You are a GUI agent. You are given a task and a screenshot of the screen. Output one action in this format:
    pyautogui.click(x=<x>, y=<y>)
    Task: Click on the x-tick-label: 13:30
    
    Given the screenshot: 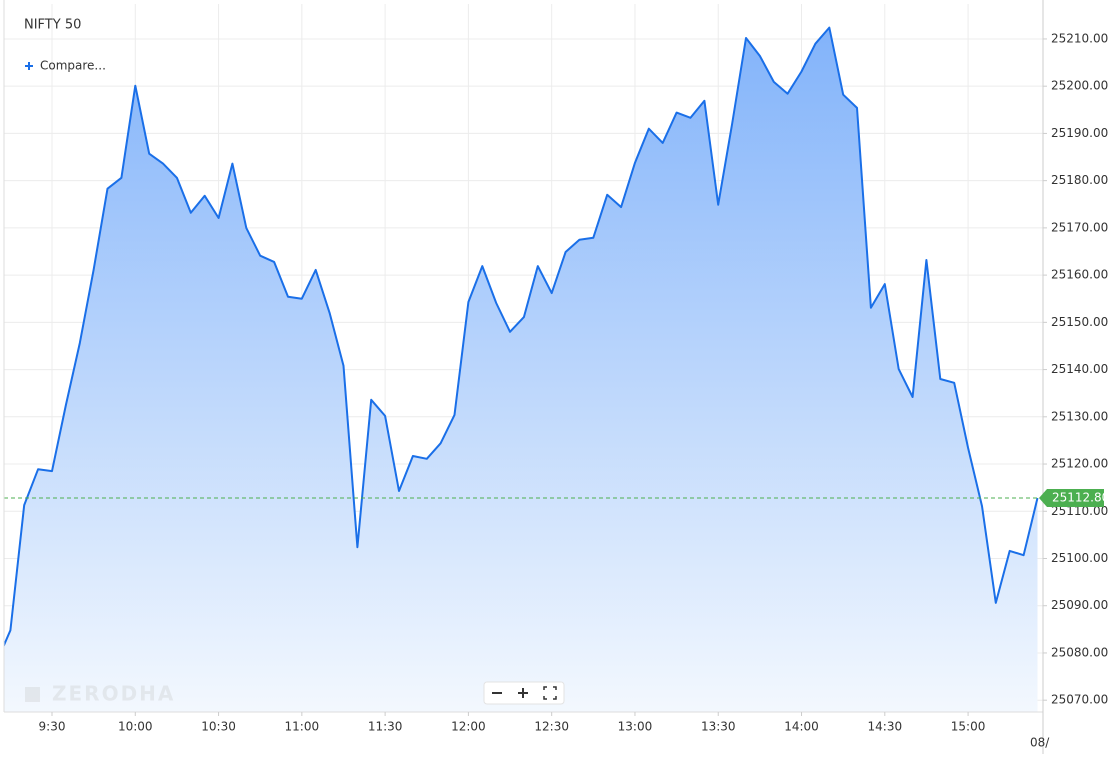 What is the action you would take?
    pyautogui.click(x=718, y=727)
    